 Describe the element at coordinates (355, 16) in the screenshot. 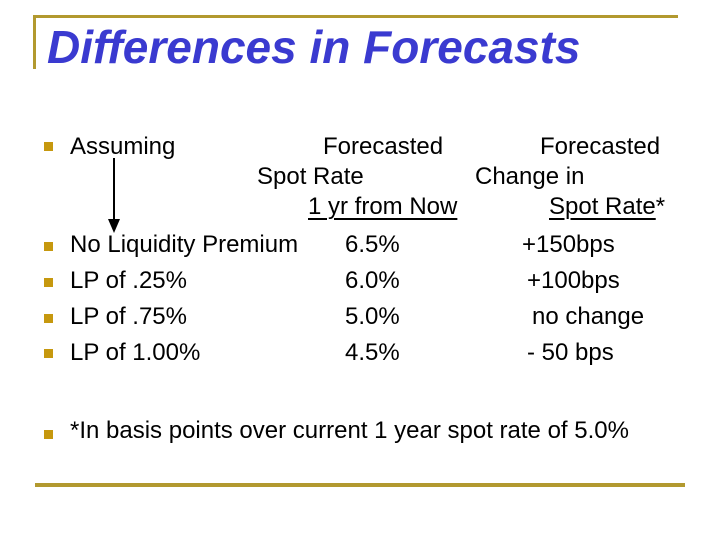

I see `top-rule` at that location.